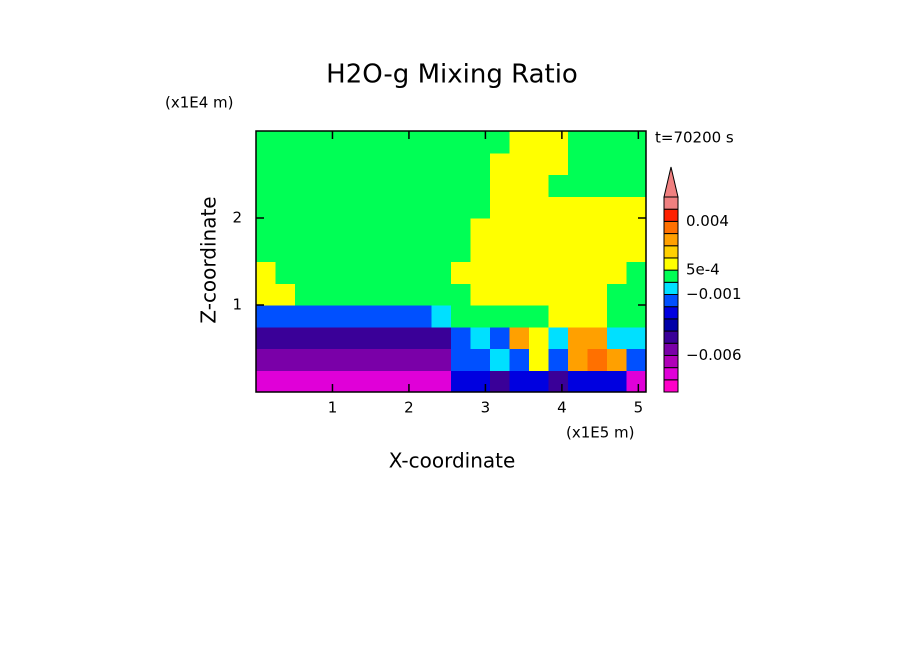 Image resolution: width=904 pixels, height=654 pixels. I want to click on colorbar-tick-label: −0.006, so click(714, 355).